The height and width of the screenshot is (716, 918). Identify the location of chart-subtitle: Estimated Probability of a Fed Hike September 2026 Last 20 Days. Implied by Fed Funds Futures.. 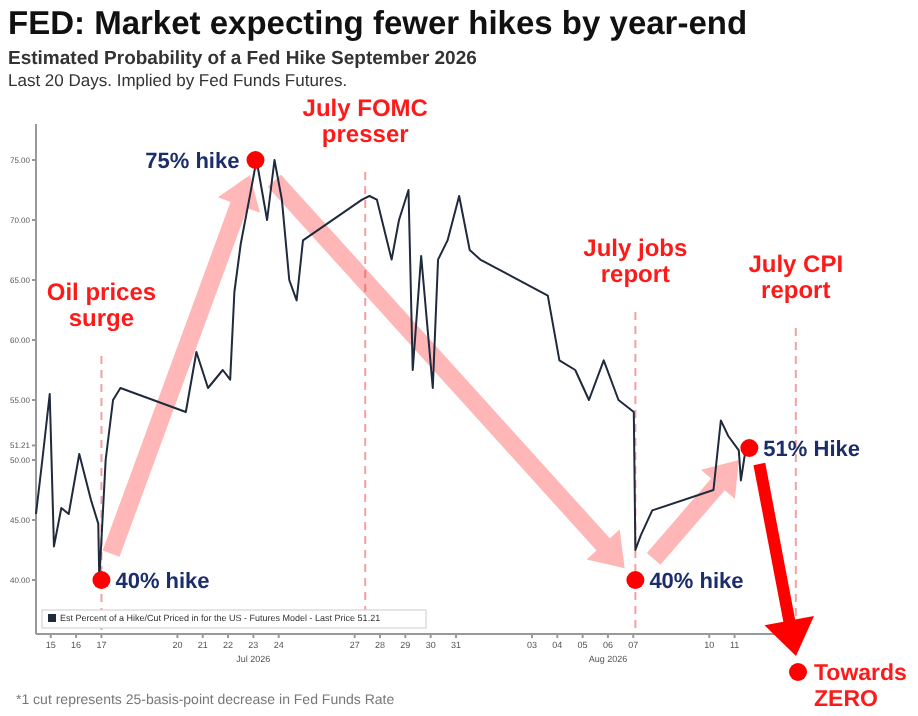
(242, 69).